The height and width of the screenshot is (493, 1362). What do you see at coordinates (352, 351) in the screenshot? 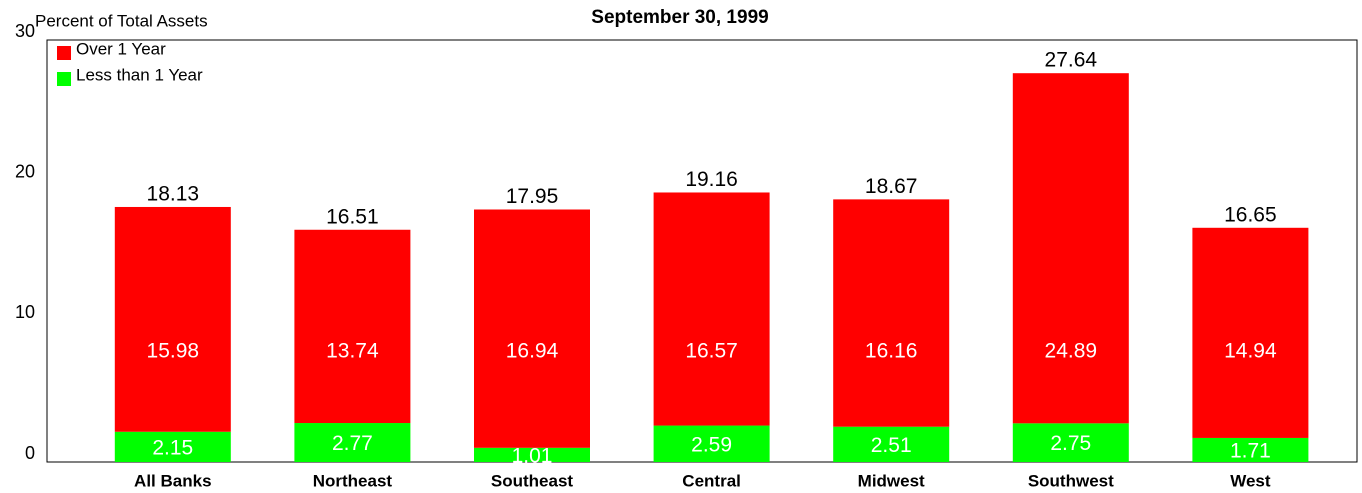
I see `segment-label: 13.74` at bounding box center [352, 351].